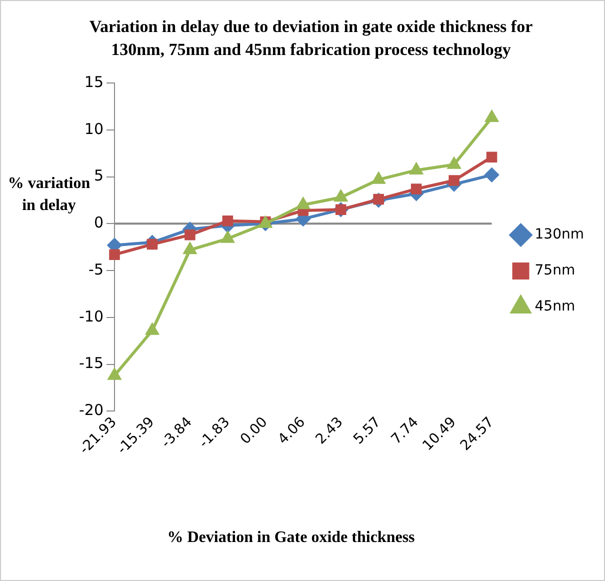  Describe the element at coordinates (291, 538) in the screenshot. I see `x-axis-title: % Deviation in Gate oxide thickness` at that location.